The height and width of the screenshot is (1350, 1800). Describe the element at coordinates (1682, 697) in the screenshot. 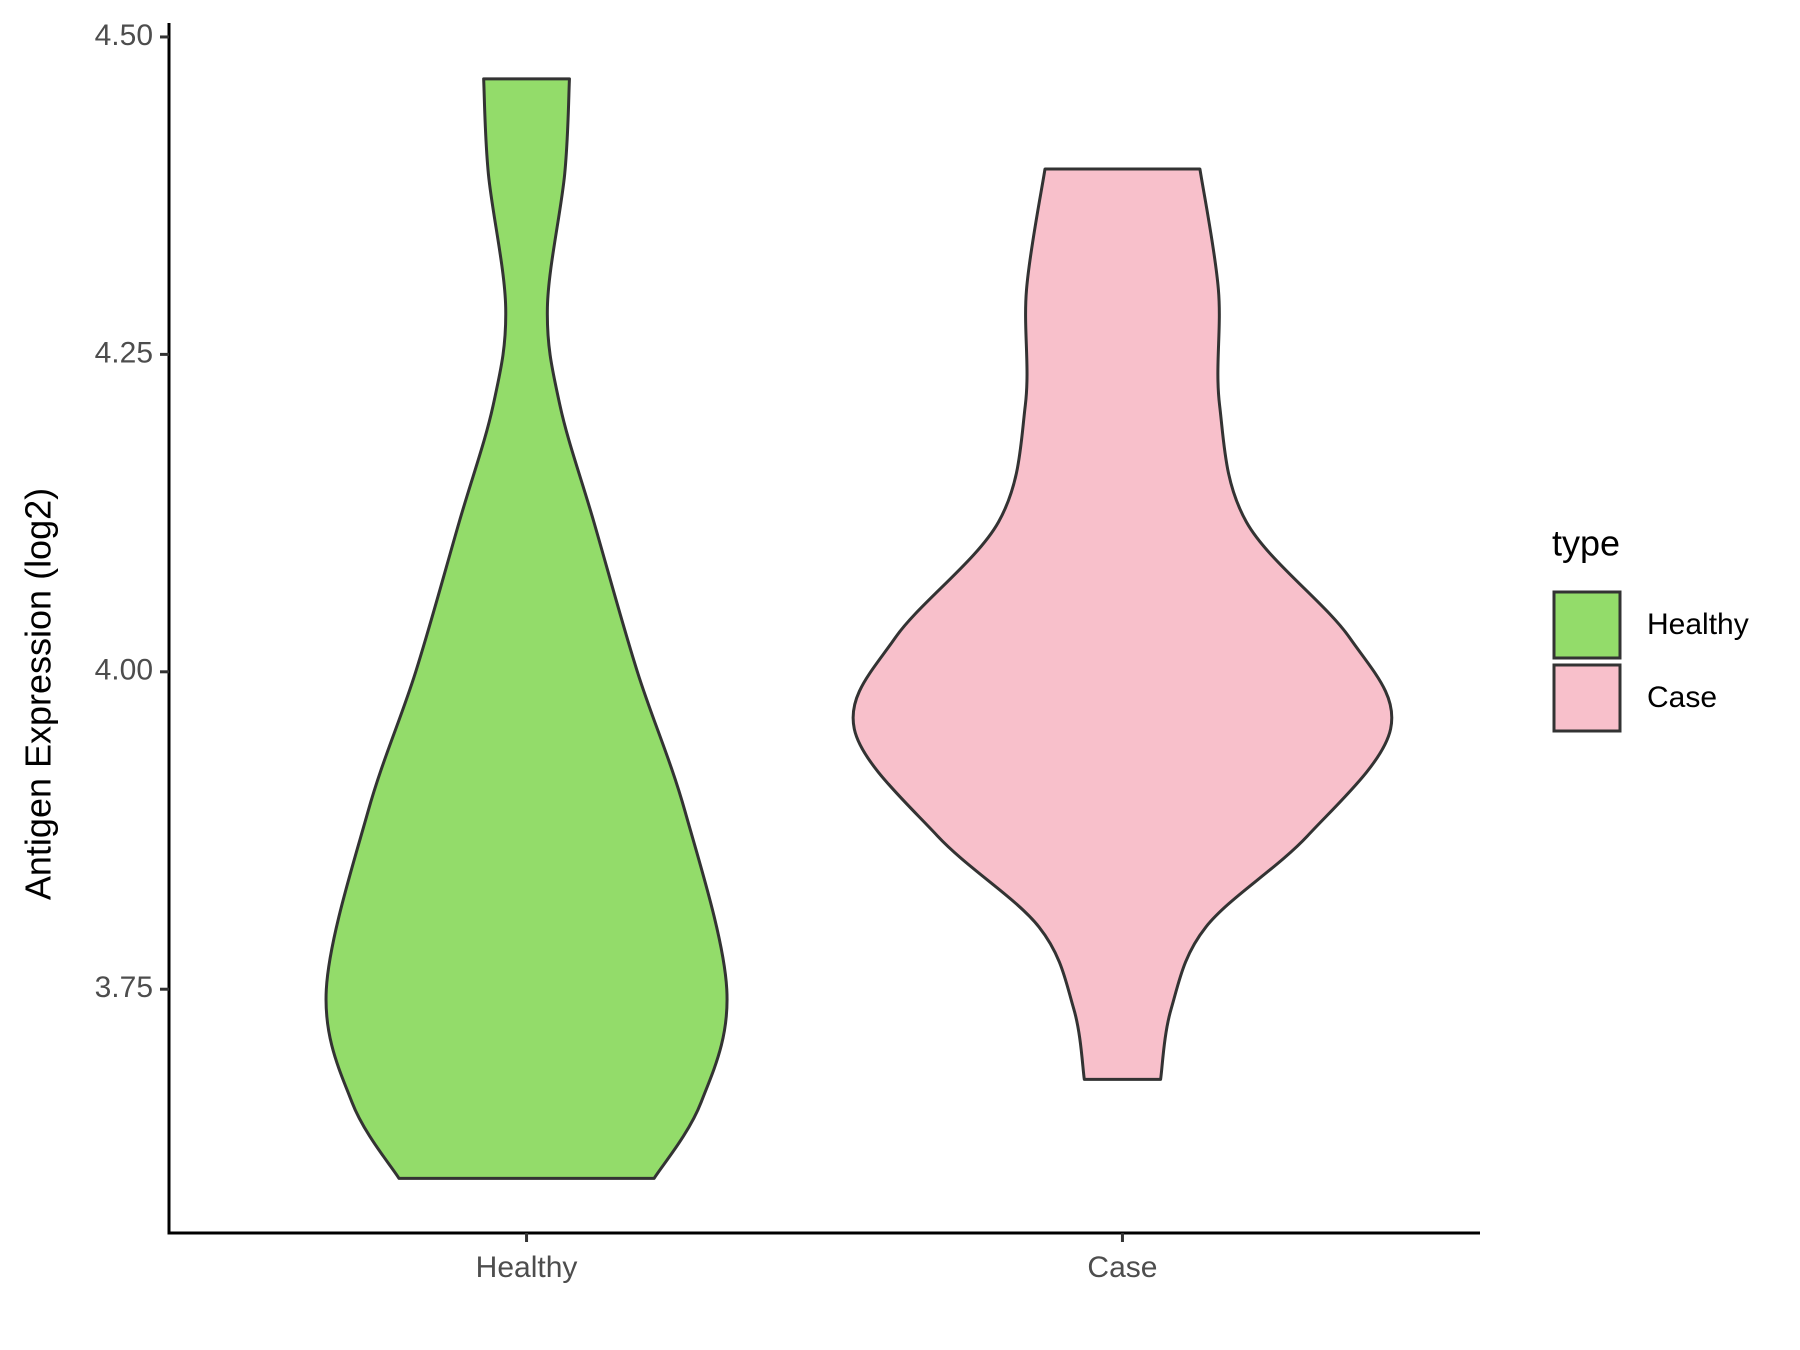

I see `legend-label: Case` at that location.